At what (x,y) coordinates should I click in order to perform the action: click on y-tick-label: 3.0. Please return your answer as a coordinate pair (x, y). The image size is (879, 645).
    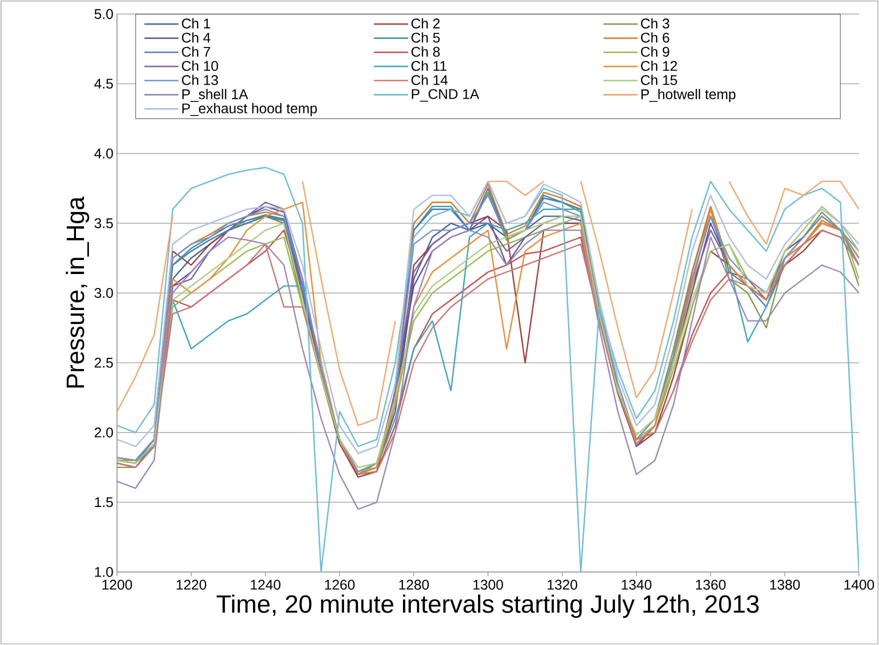
    Looking at the image, I should click on (103, 293).